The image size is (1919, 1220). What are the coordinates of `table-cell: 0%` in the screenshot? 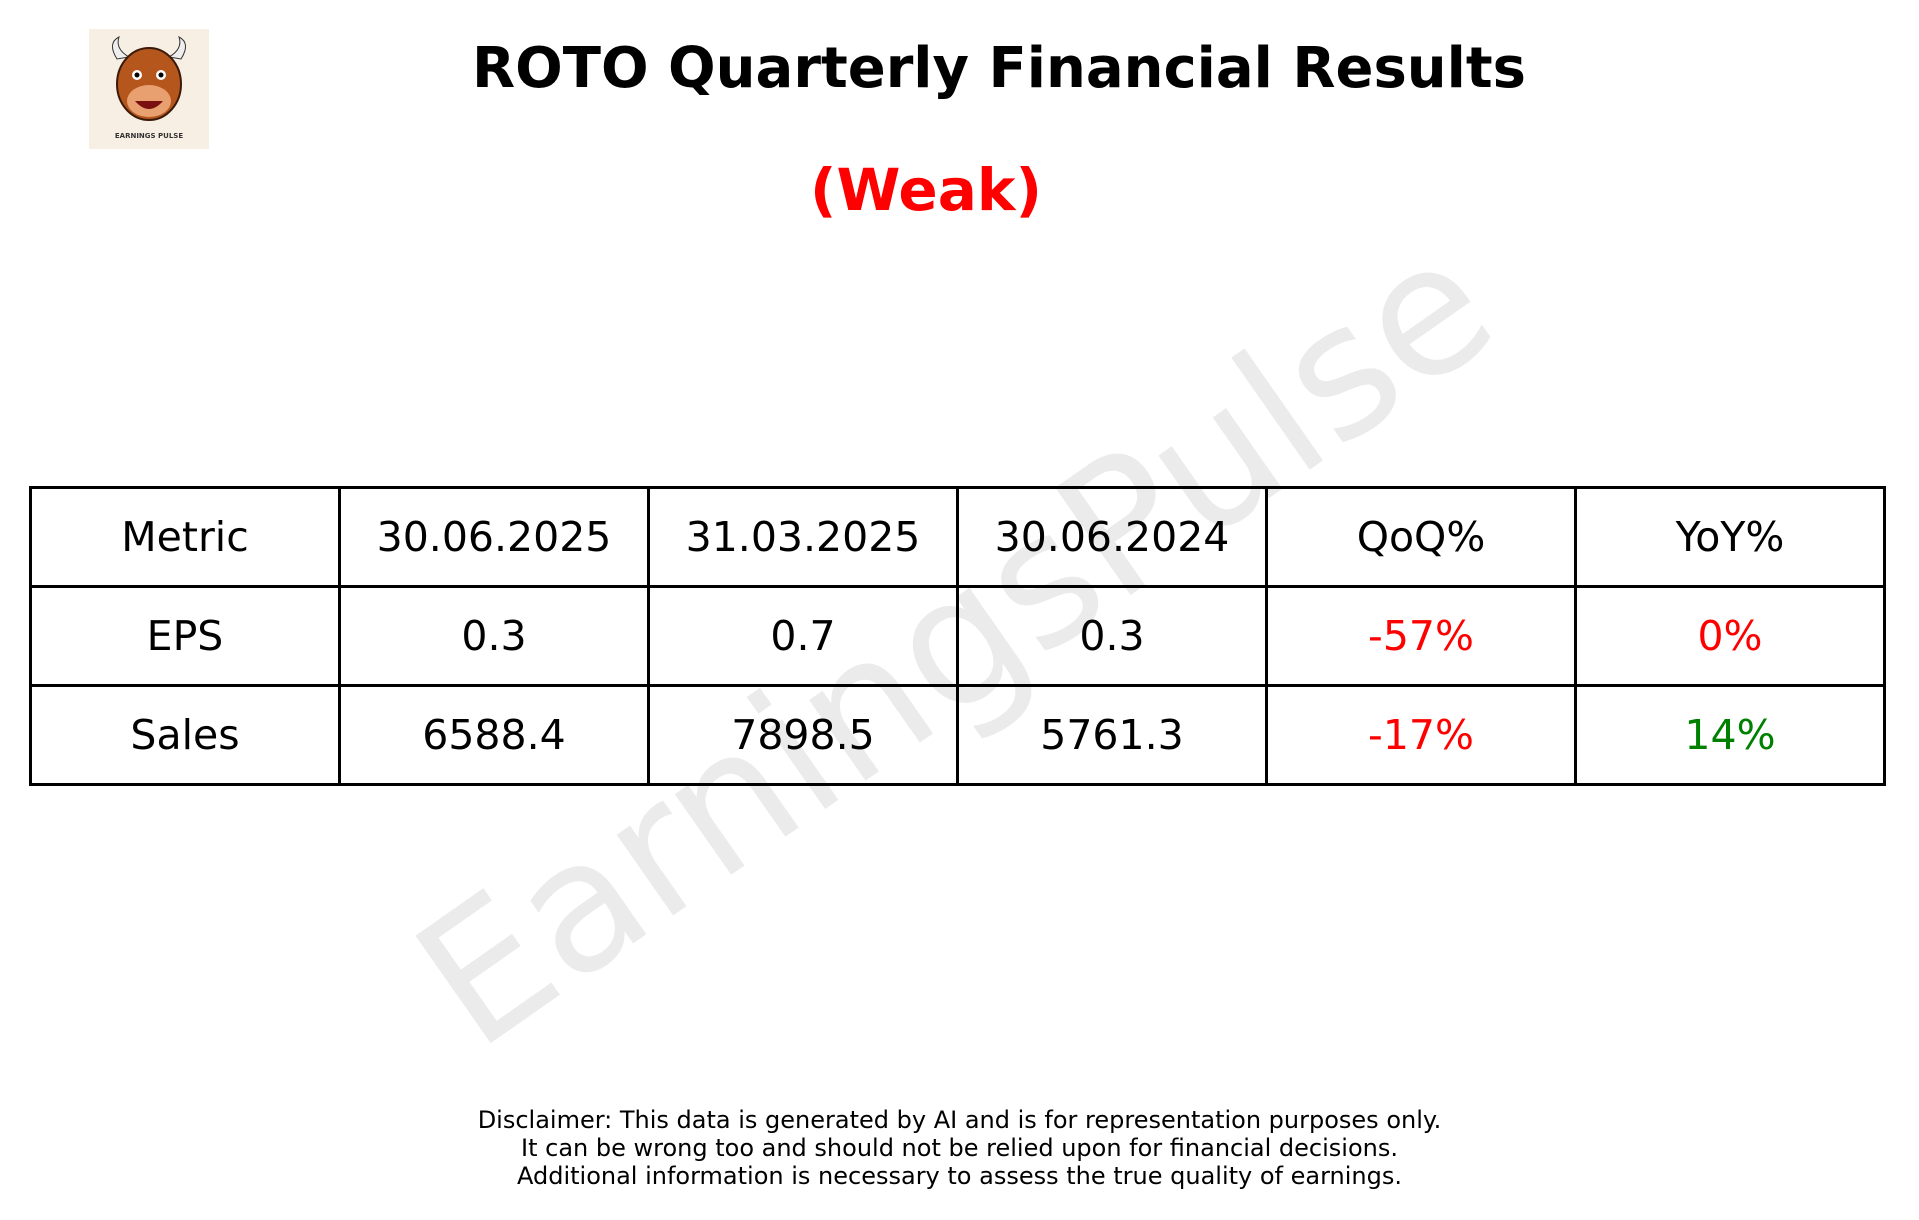 It's located at (1730, 636).